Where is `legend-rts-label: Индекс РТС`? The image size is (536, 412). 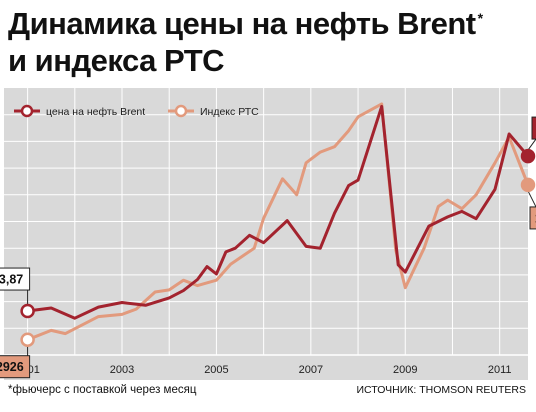
legend-rts-label: Индекс РТС is located at coordinates (229, 112).